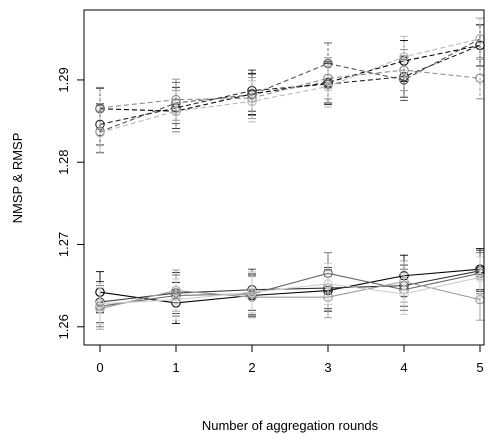 Image resolution: width=489 pixels, height=443 pixels. I want to click on x-axis-label: Number of aggregation rounds, so click(290, 425).